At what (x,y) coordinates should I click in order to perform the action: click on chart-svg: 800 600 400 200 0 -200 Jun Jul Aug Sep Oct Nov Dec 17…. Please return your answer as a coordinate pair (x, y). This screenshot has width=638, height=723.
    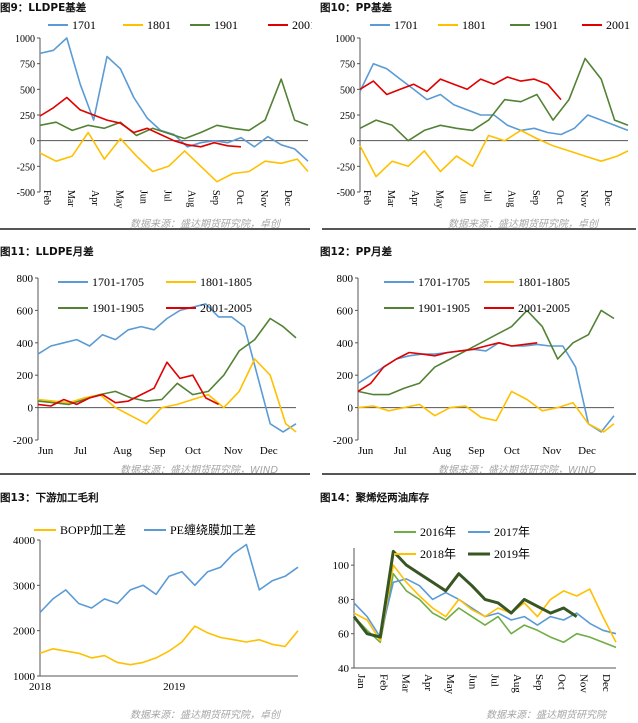
    Looking at the image, I should click on (155, 365).